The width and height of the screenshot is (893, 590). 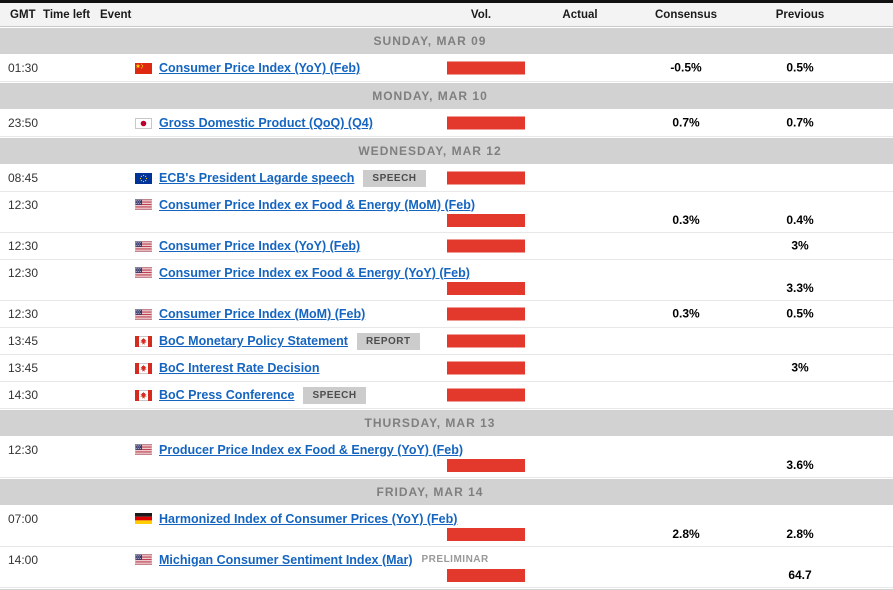 What do you see at coordinates (239, 368) in the screenshot?
I see `event-link: BoC Interest Rate Decision` at bounding box center [239, 368].